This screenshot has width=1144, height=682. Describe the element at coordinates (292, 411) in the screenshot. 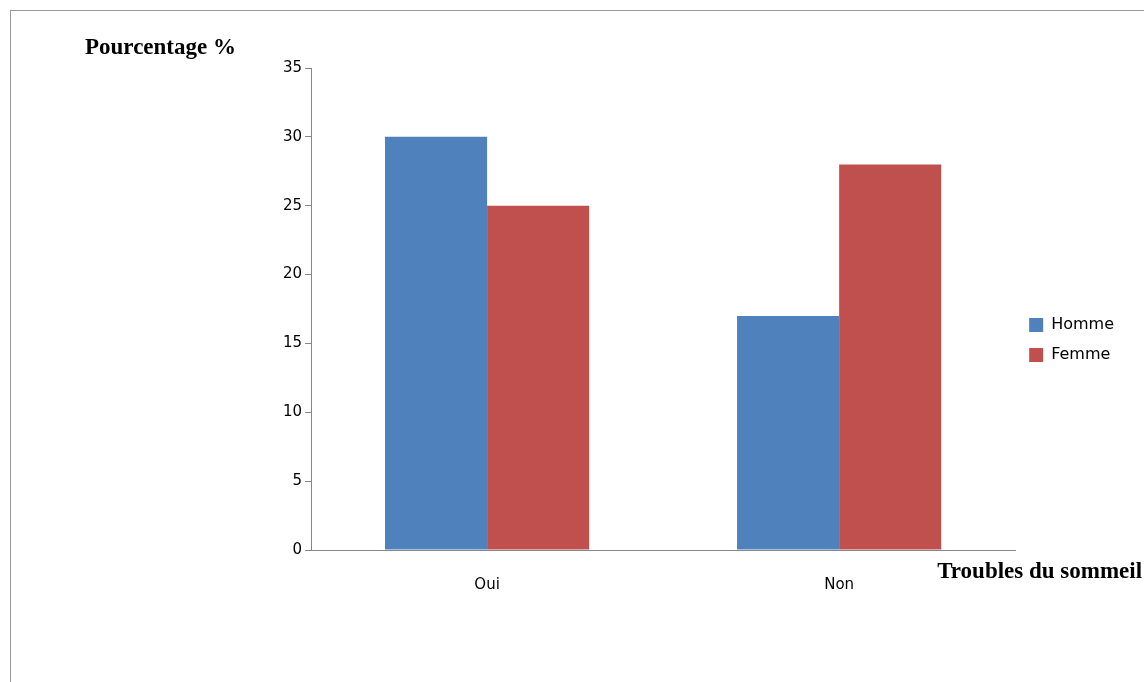

I see `y-tick-label: 10` at that location.